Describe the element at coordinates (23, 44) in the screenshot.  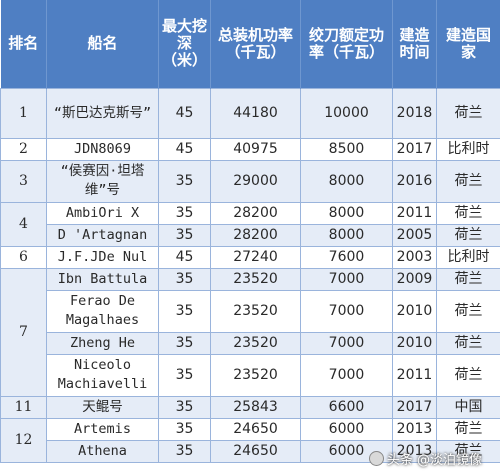
I see `header-rank: 排名` at that location.